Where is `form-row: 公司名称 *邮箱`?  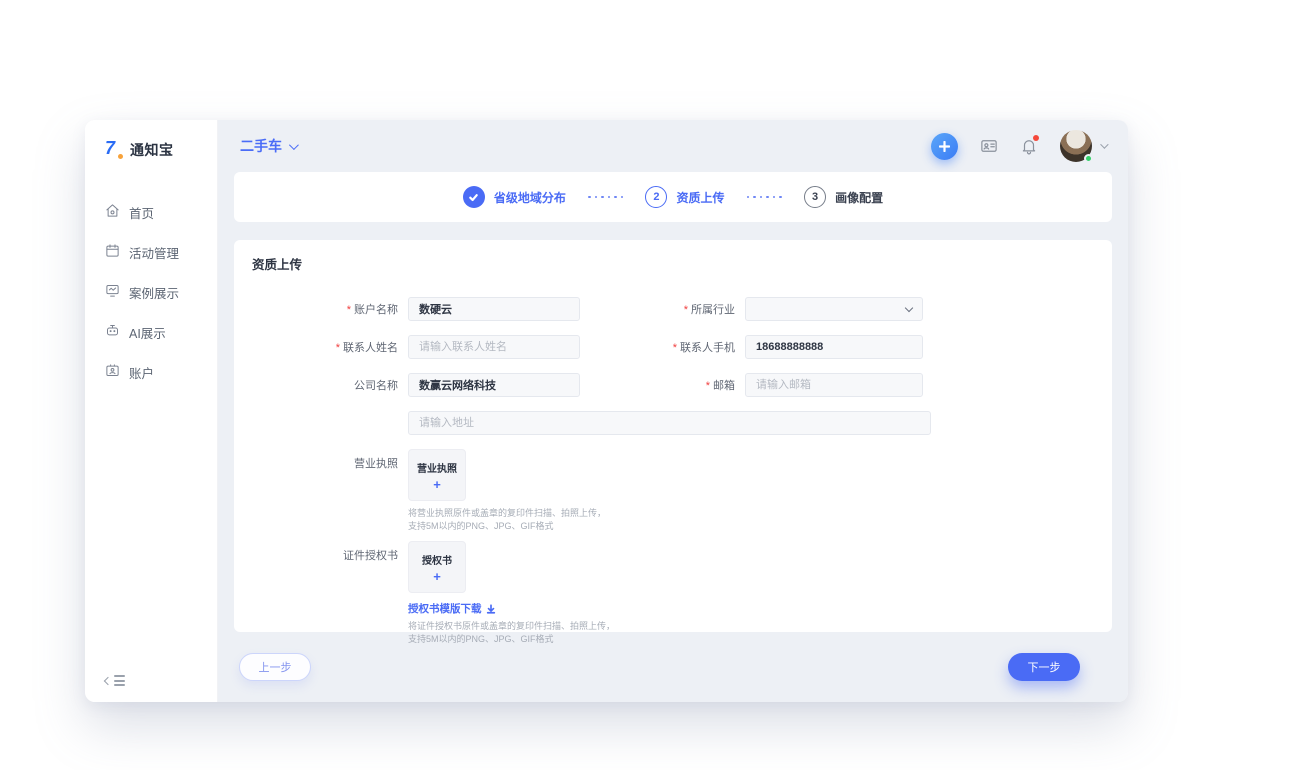
form-row: 公司名称 *邮箱 is located at coordinates (673, 385).